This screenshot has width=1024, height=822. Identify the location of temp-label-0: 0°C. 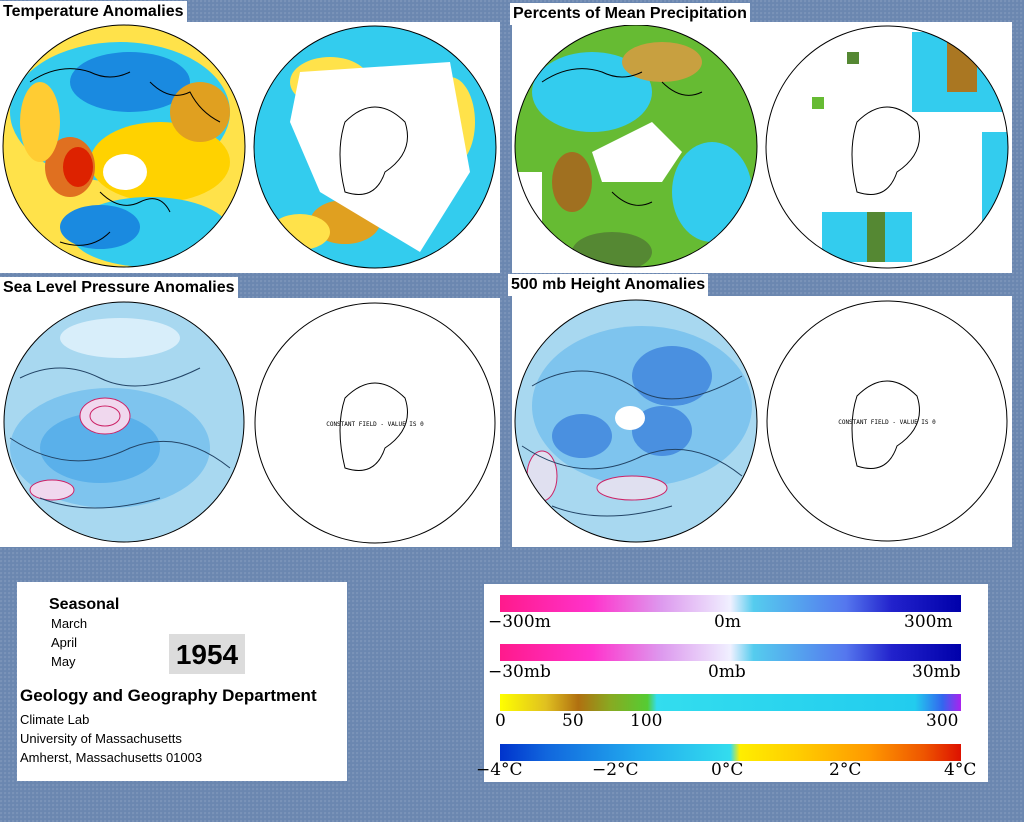
(727, 770).